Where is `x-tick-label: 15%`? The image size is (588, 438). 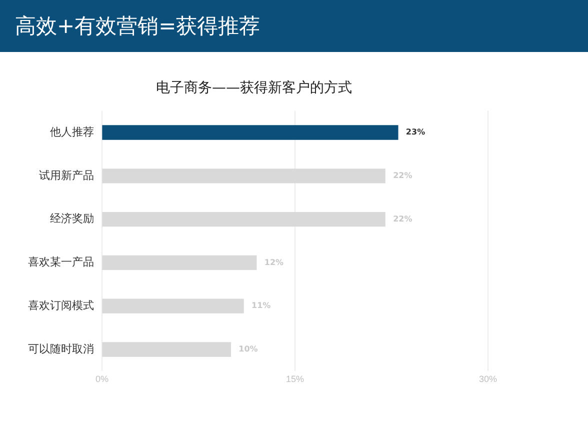
x-tick-label: 15% is located at coordinates (295, 379).